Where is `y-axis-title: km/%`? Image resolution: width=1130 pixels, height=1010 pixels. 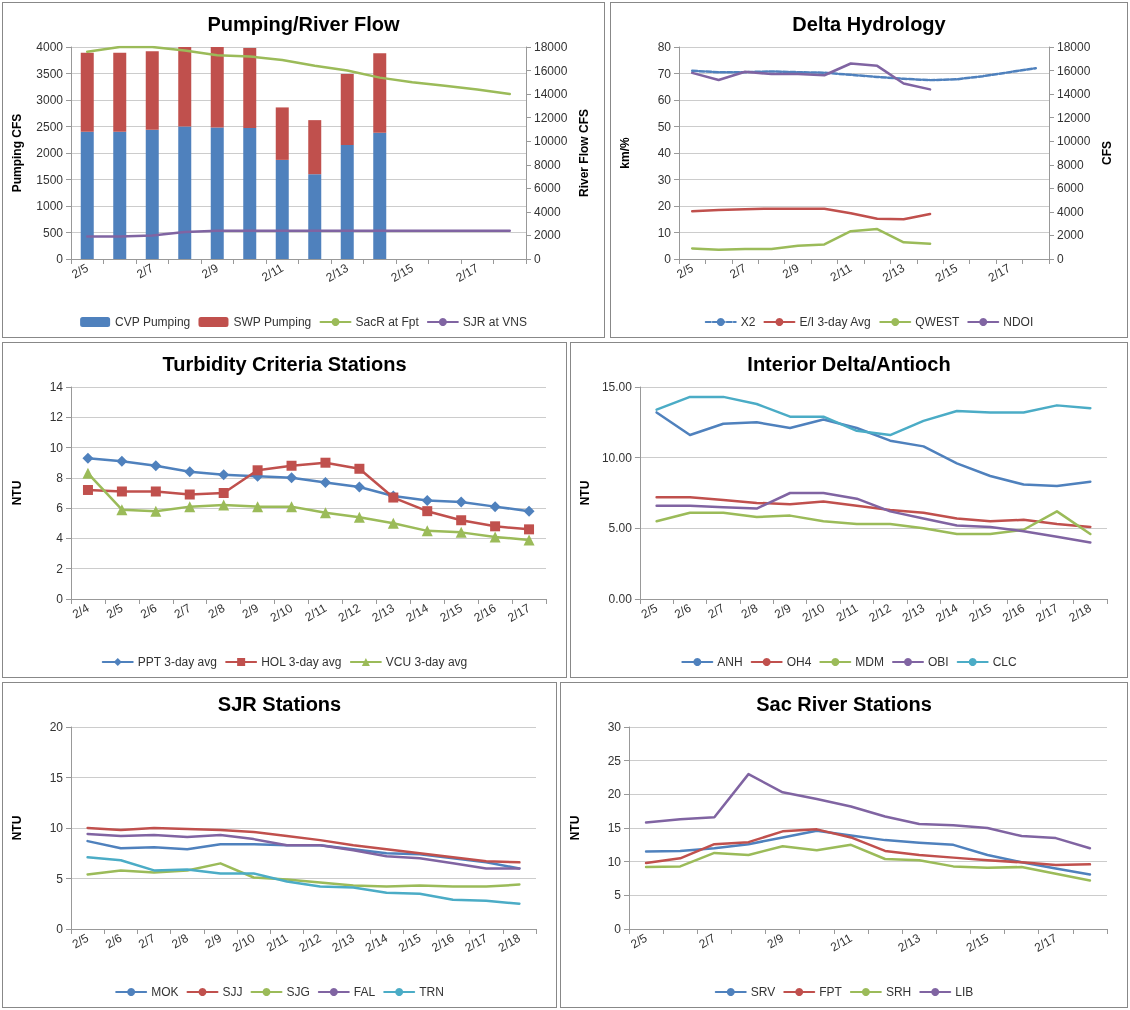 y-axis-title: km/% is located at coordinates (625, 153).